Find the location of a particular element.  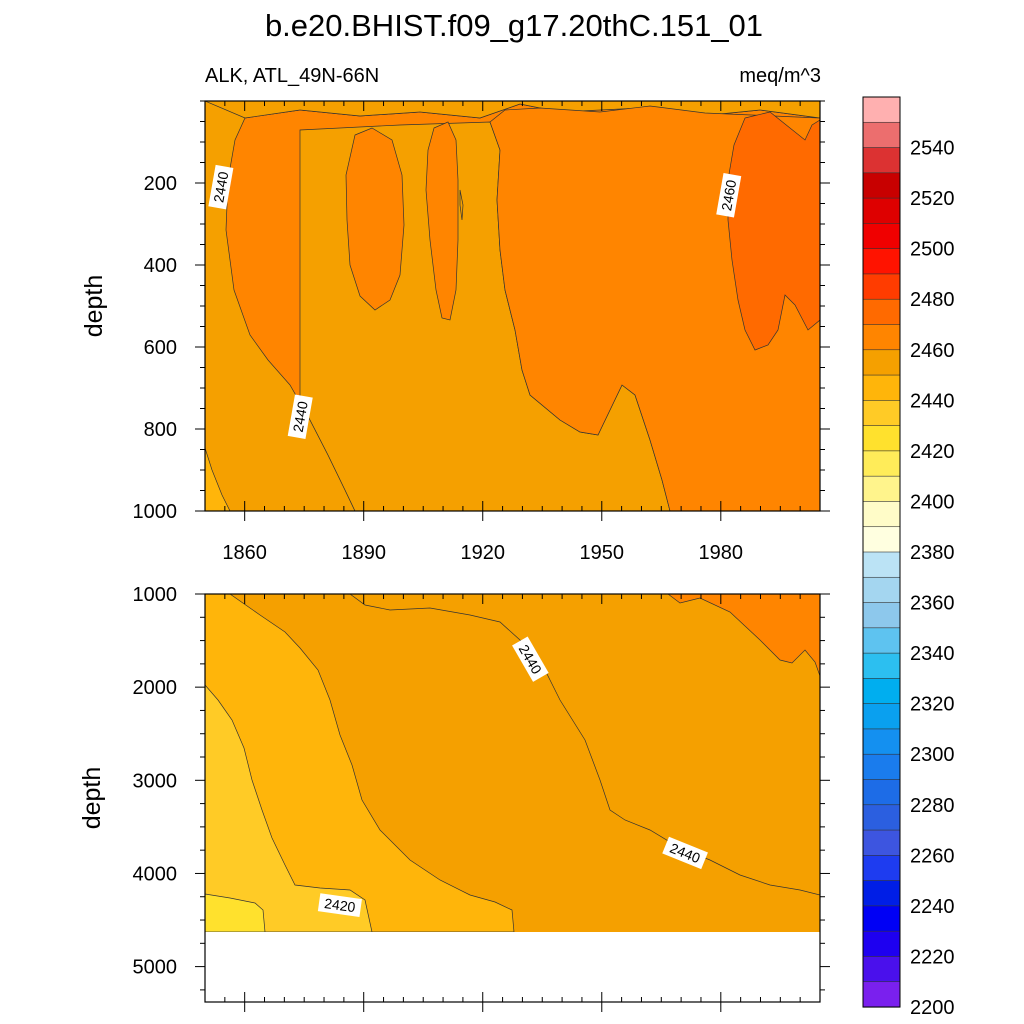

colorbar-label: 2500 is located at coordinates (932, 250).